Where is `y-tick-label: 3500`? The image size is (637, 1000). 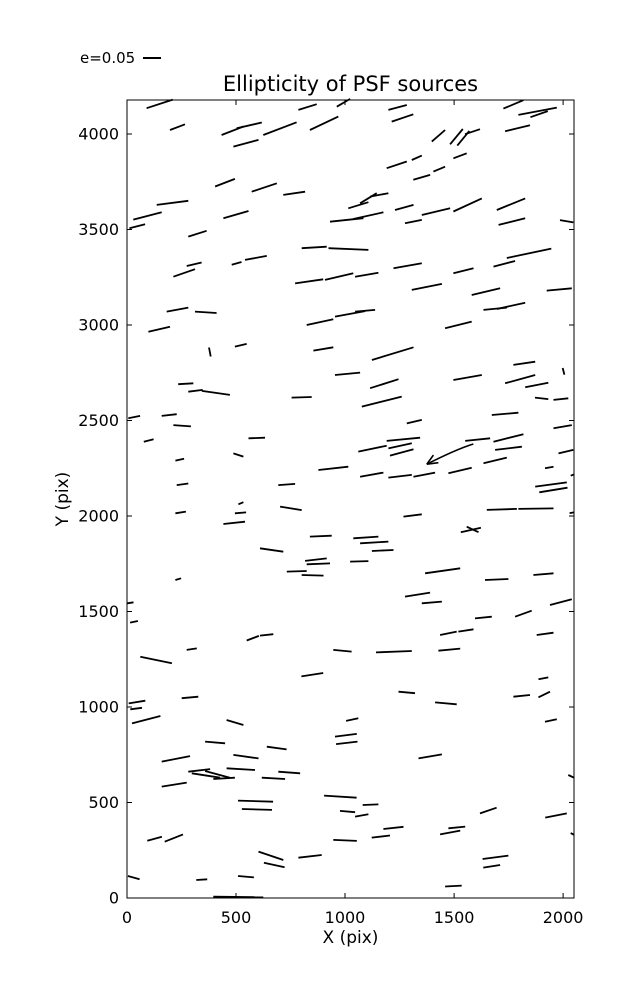
y-tick-label: 3500 is located at coordinates (98, 229).